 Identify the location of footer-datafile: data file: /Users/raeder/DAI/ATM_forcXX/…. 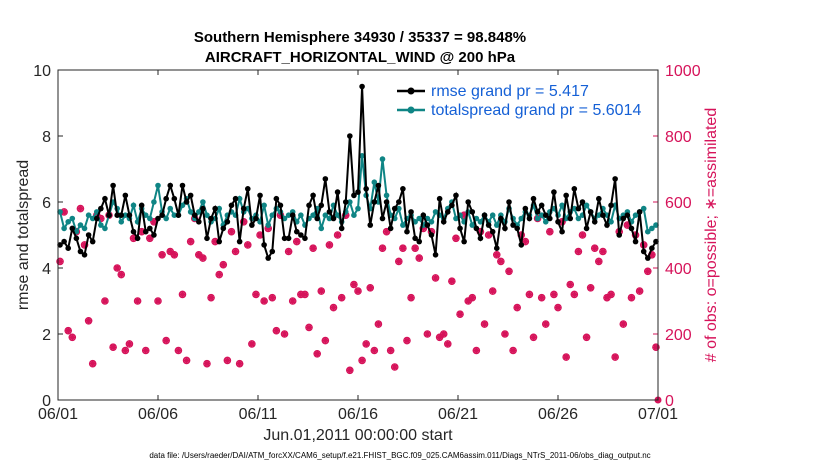
(399, 455).